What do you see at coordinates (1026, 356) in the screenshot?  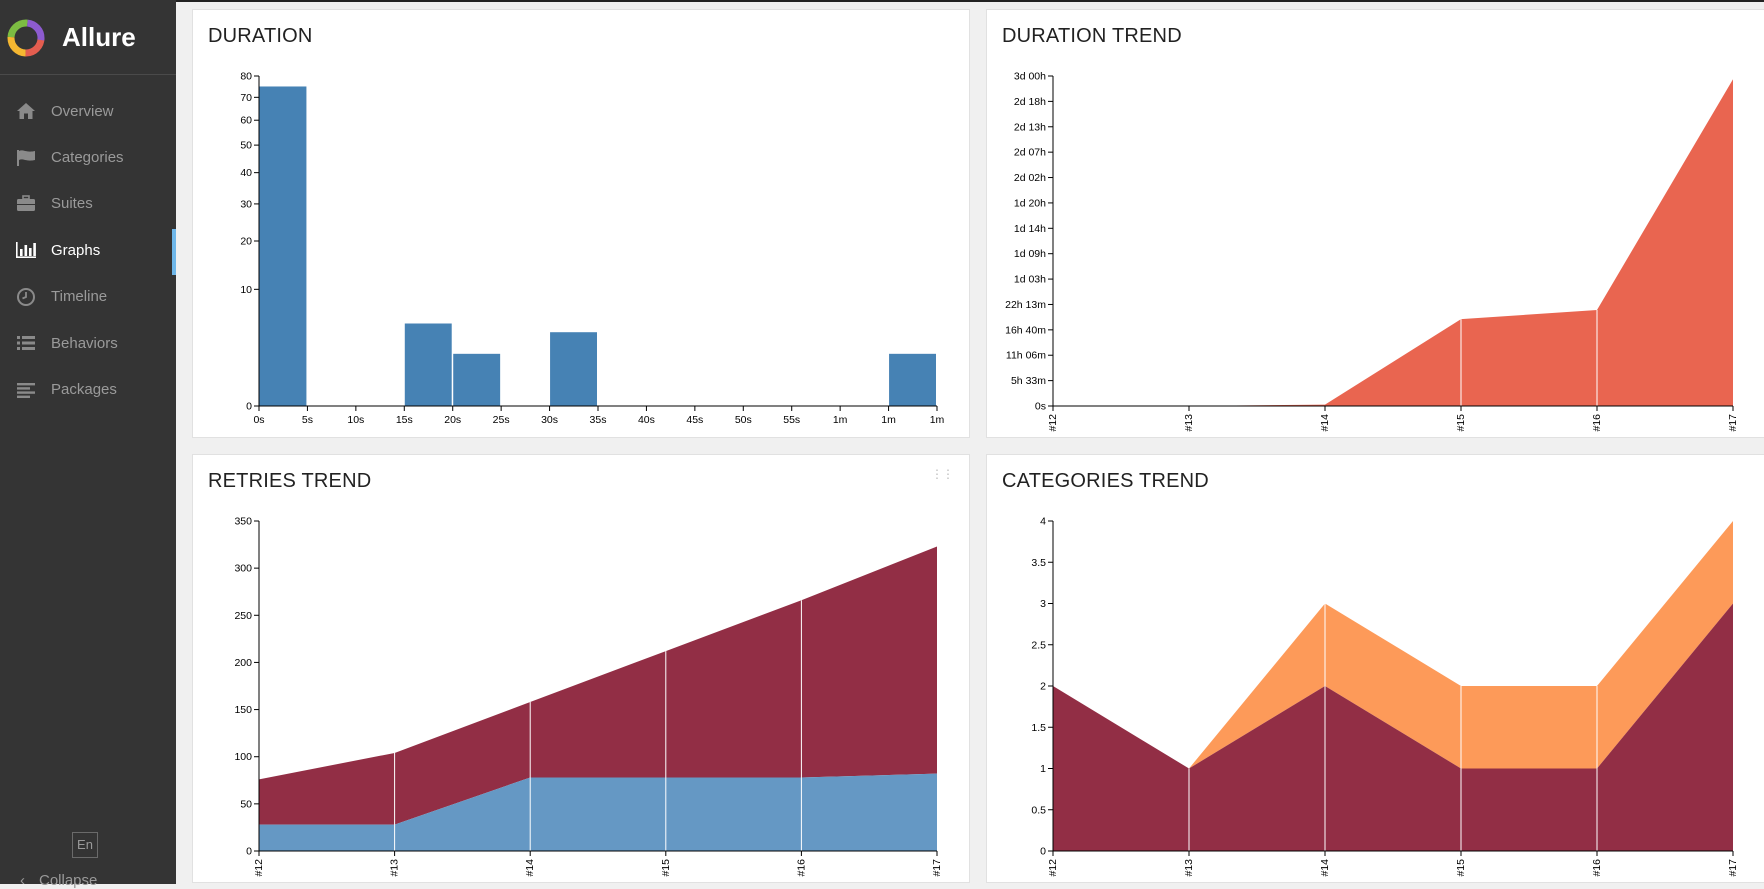 I see `y-tick-label: 11h 06m` at bounding box center [1026, 356].